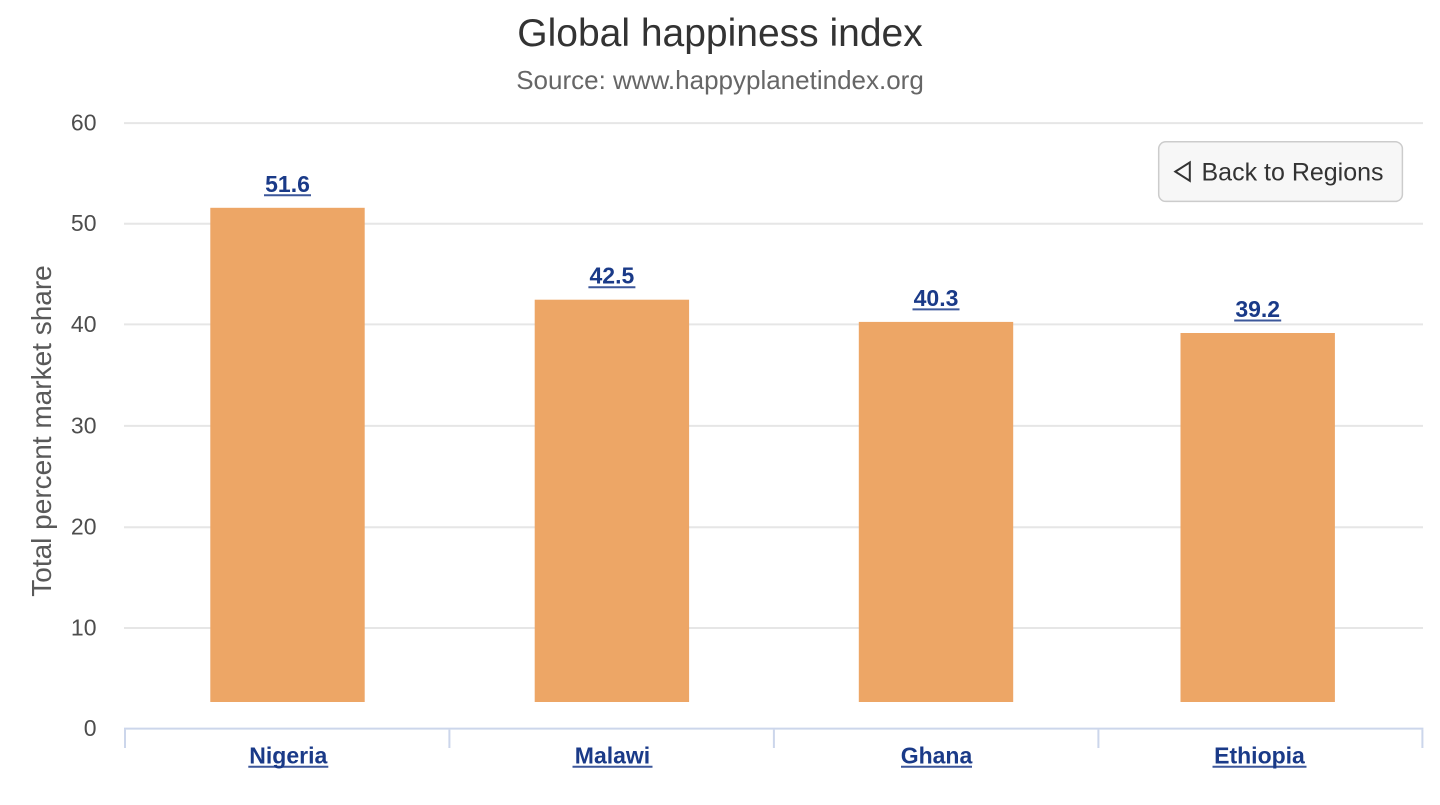  What do you see at coordinates (720, 80) in the screenshot?
I see `svg-text:Source: www.happyplanetindex.o: Source: www.happyplanetindex.org` at bounding box center [720, 80].